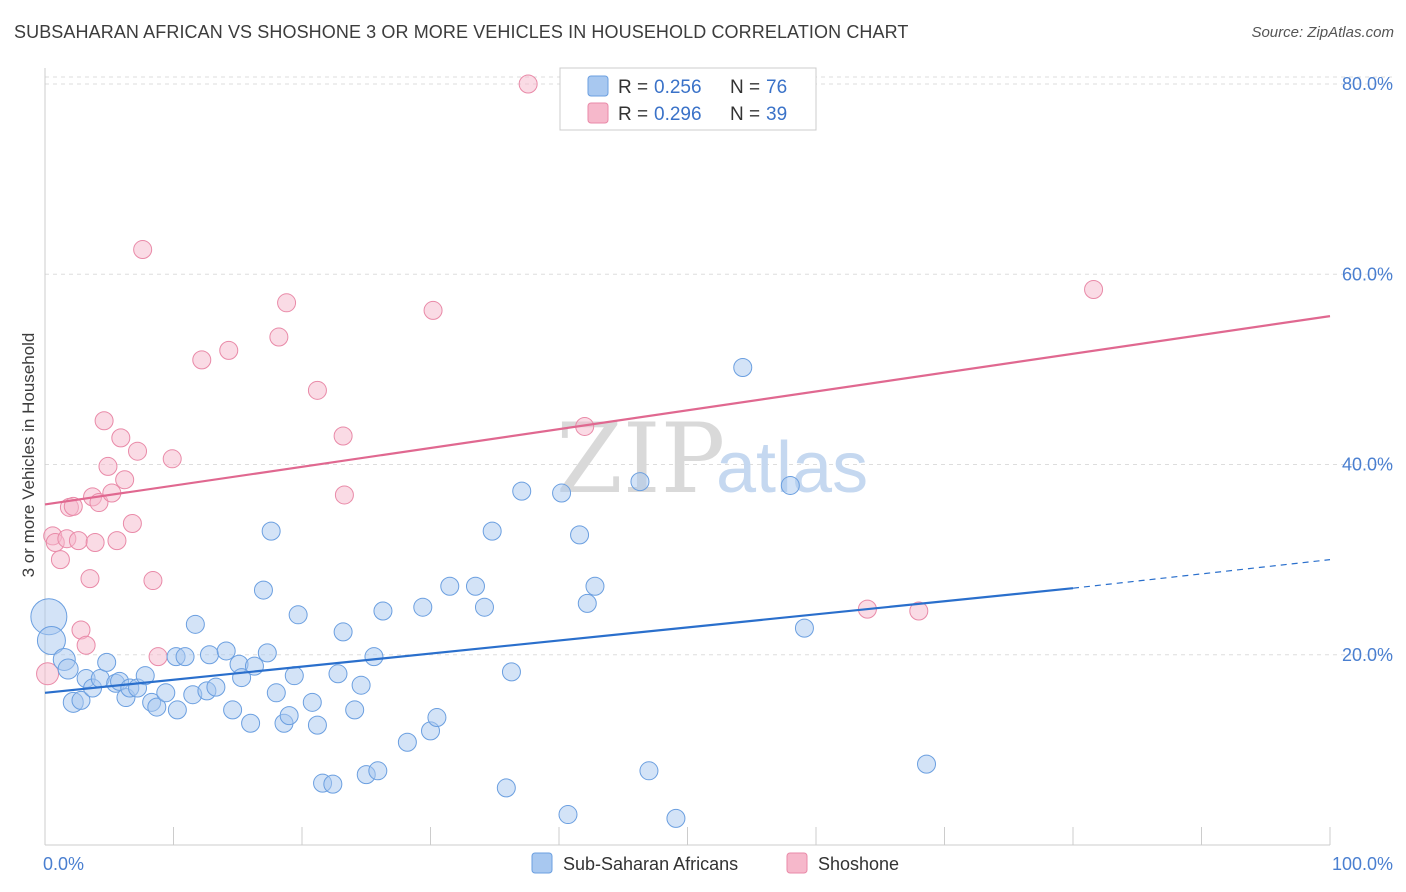 Image resolution: width=1406 pixels, height=892 pixels. I want to click on y-tick-label-0: 20.0%, so click(1367, 655).